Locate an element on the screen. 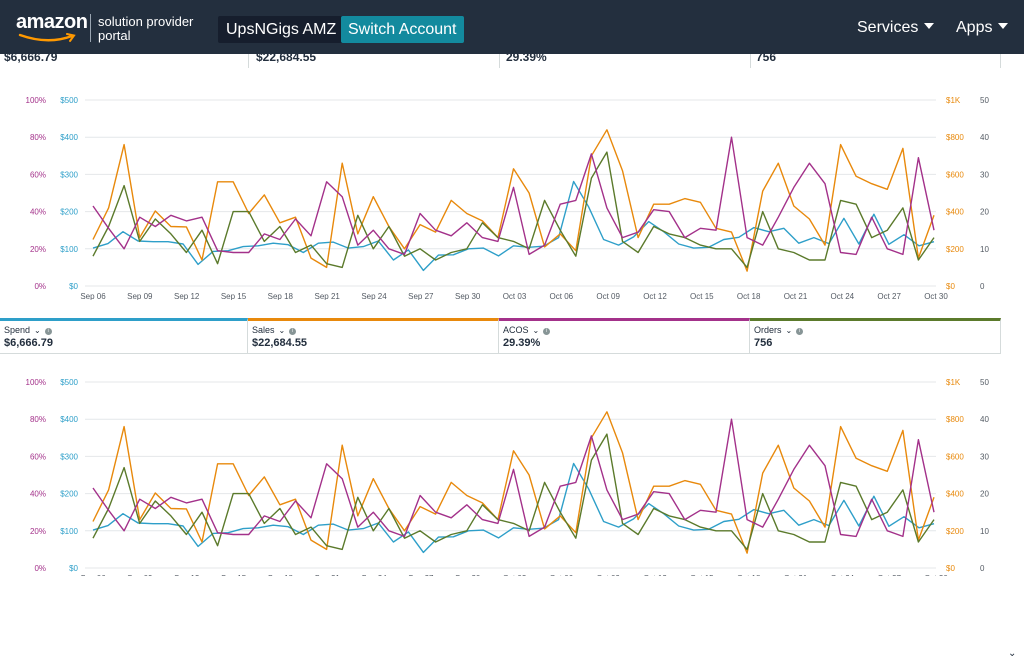 This screenshot has height=659, width=1024. x-axis-tick-label: Sep 27 is located at coordinates (421, 575).